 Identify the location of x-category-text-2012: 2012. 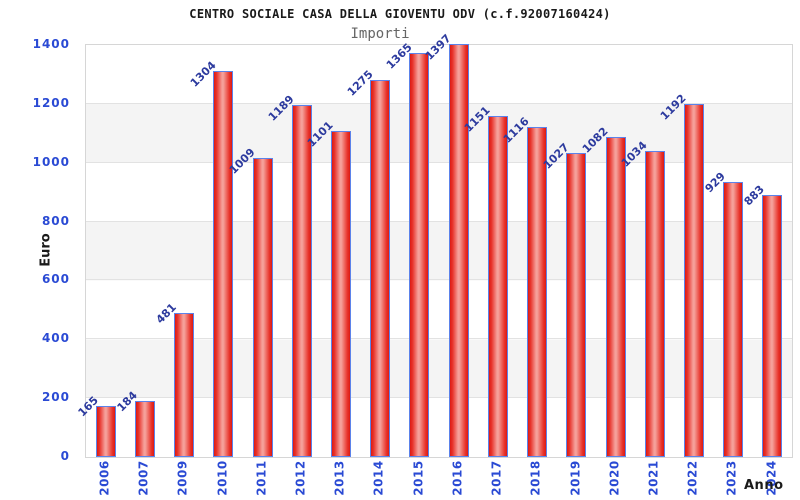
(300, 478).